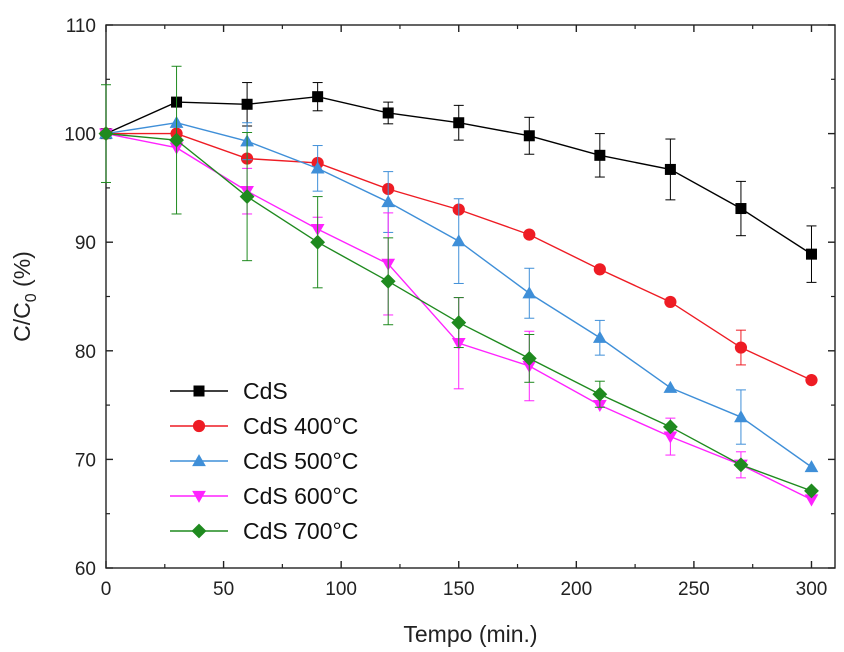 The height and width of the screenshot is (652, 844). Describe the element at coordinates (223, 589) in the screenshot. I see `x-tick-label: 50` at that location.